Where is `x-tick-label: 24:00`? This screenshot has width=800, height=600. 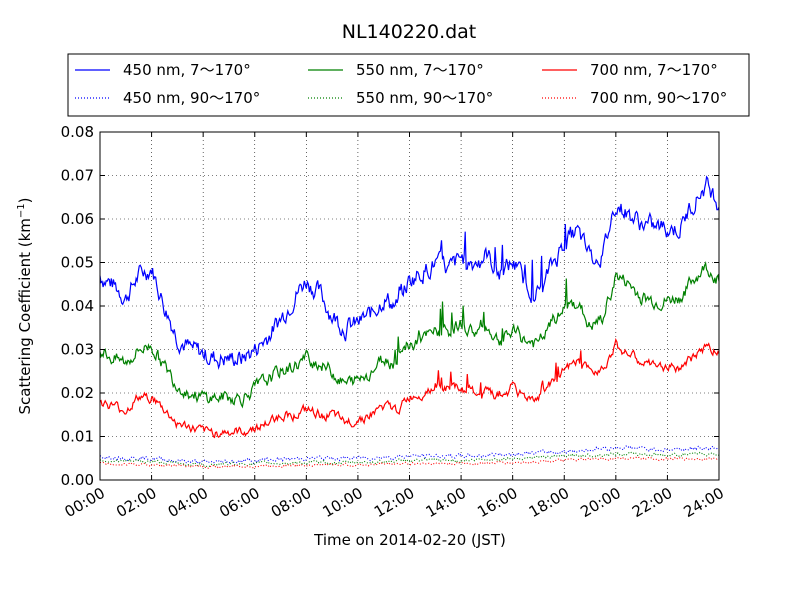
x-tick-label: 24:00 is located at coordinates (704, 502).